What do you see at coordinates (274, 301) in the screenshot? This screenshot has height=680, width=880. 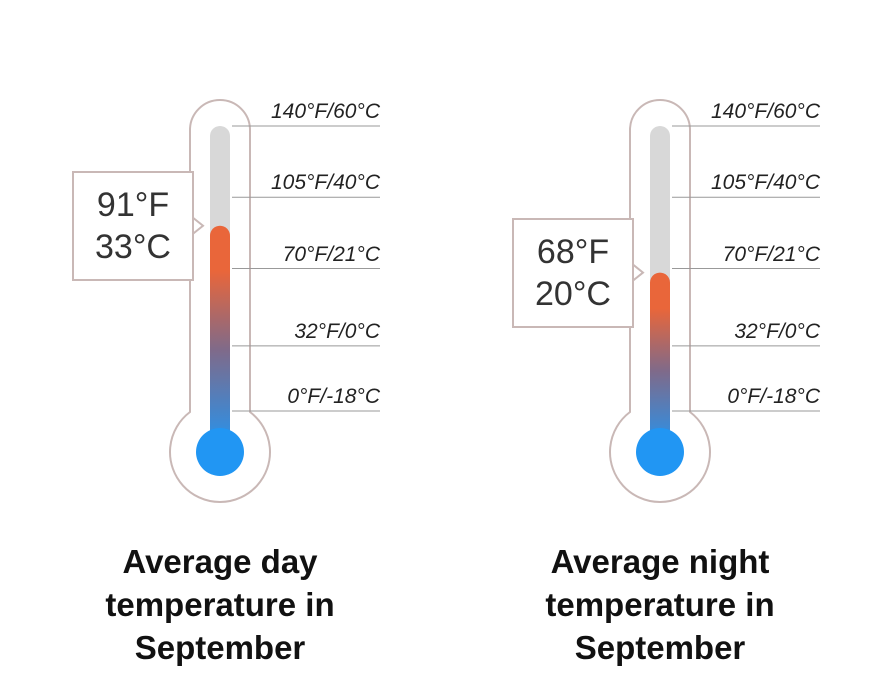 I see `day-thermometer-graphic` at bounding box center [274, 301].